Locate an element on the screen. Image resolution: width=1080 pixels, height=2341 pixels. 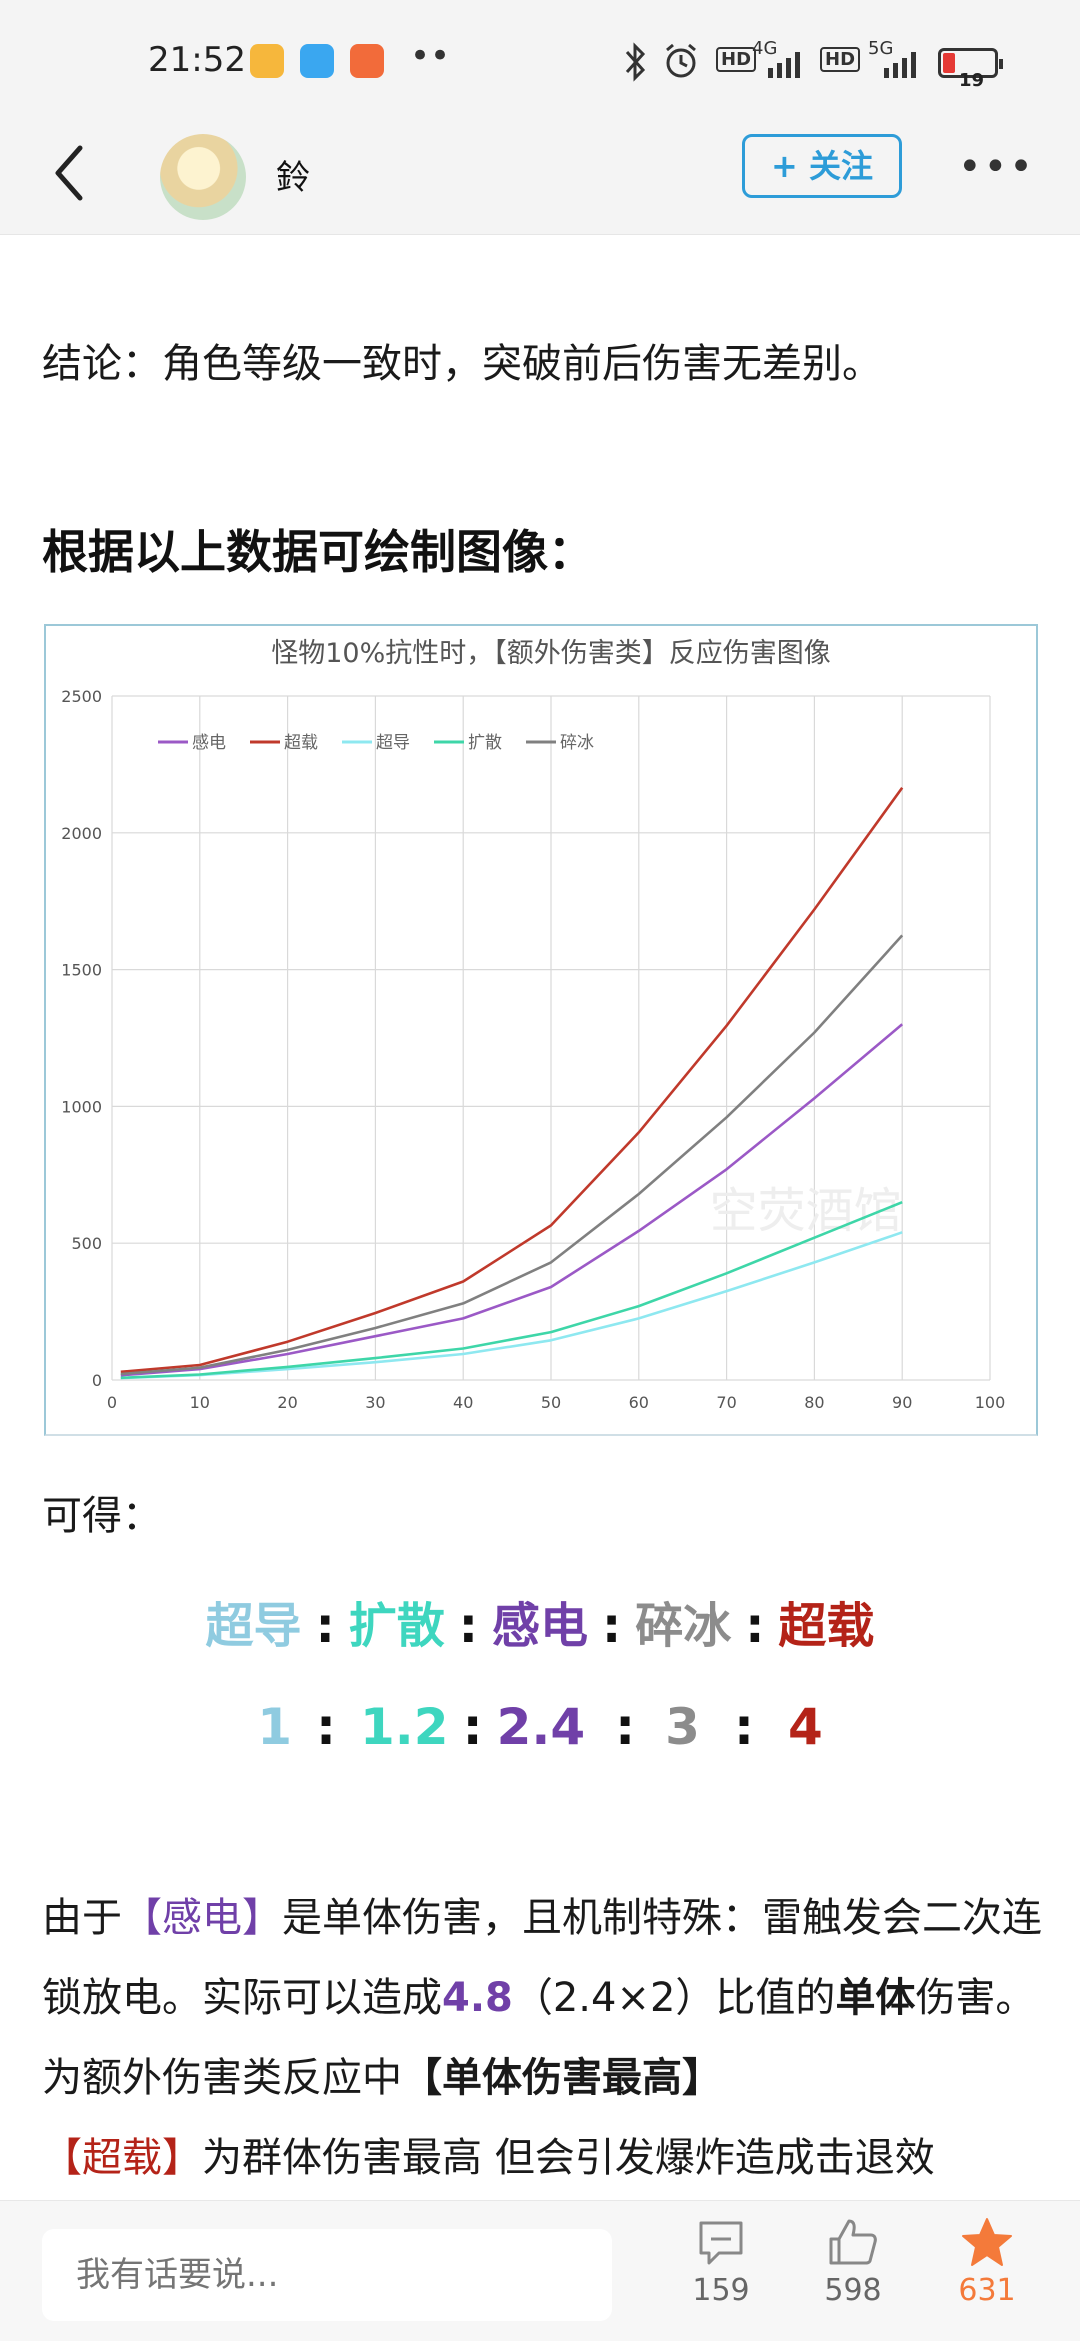
legend-label: 超载 is located at coordinates (301, 743).